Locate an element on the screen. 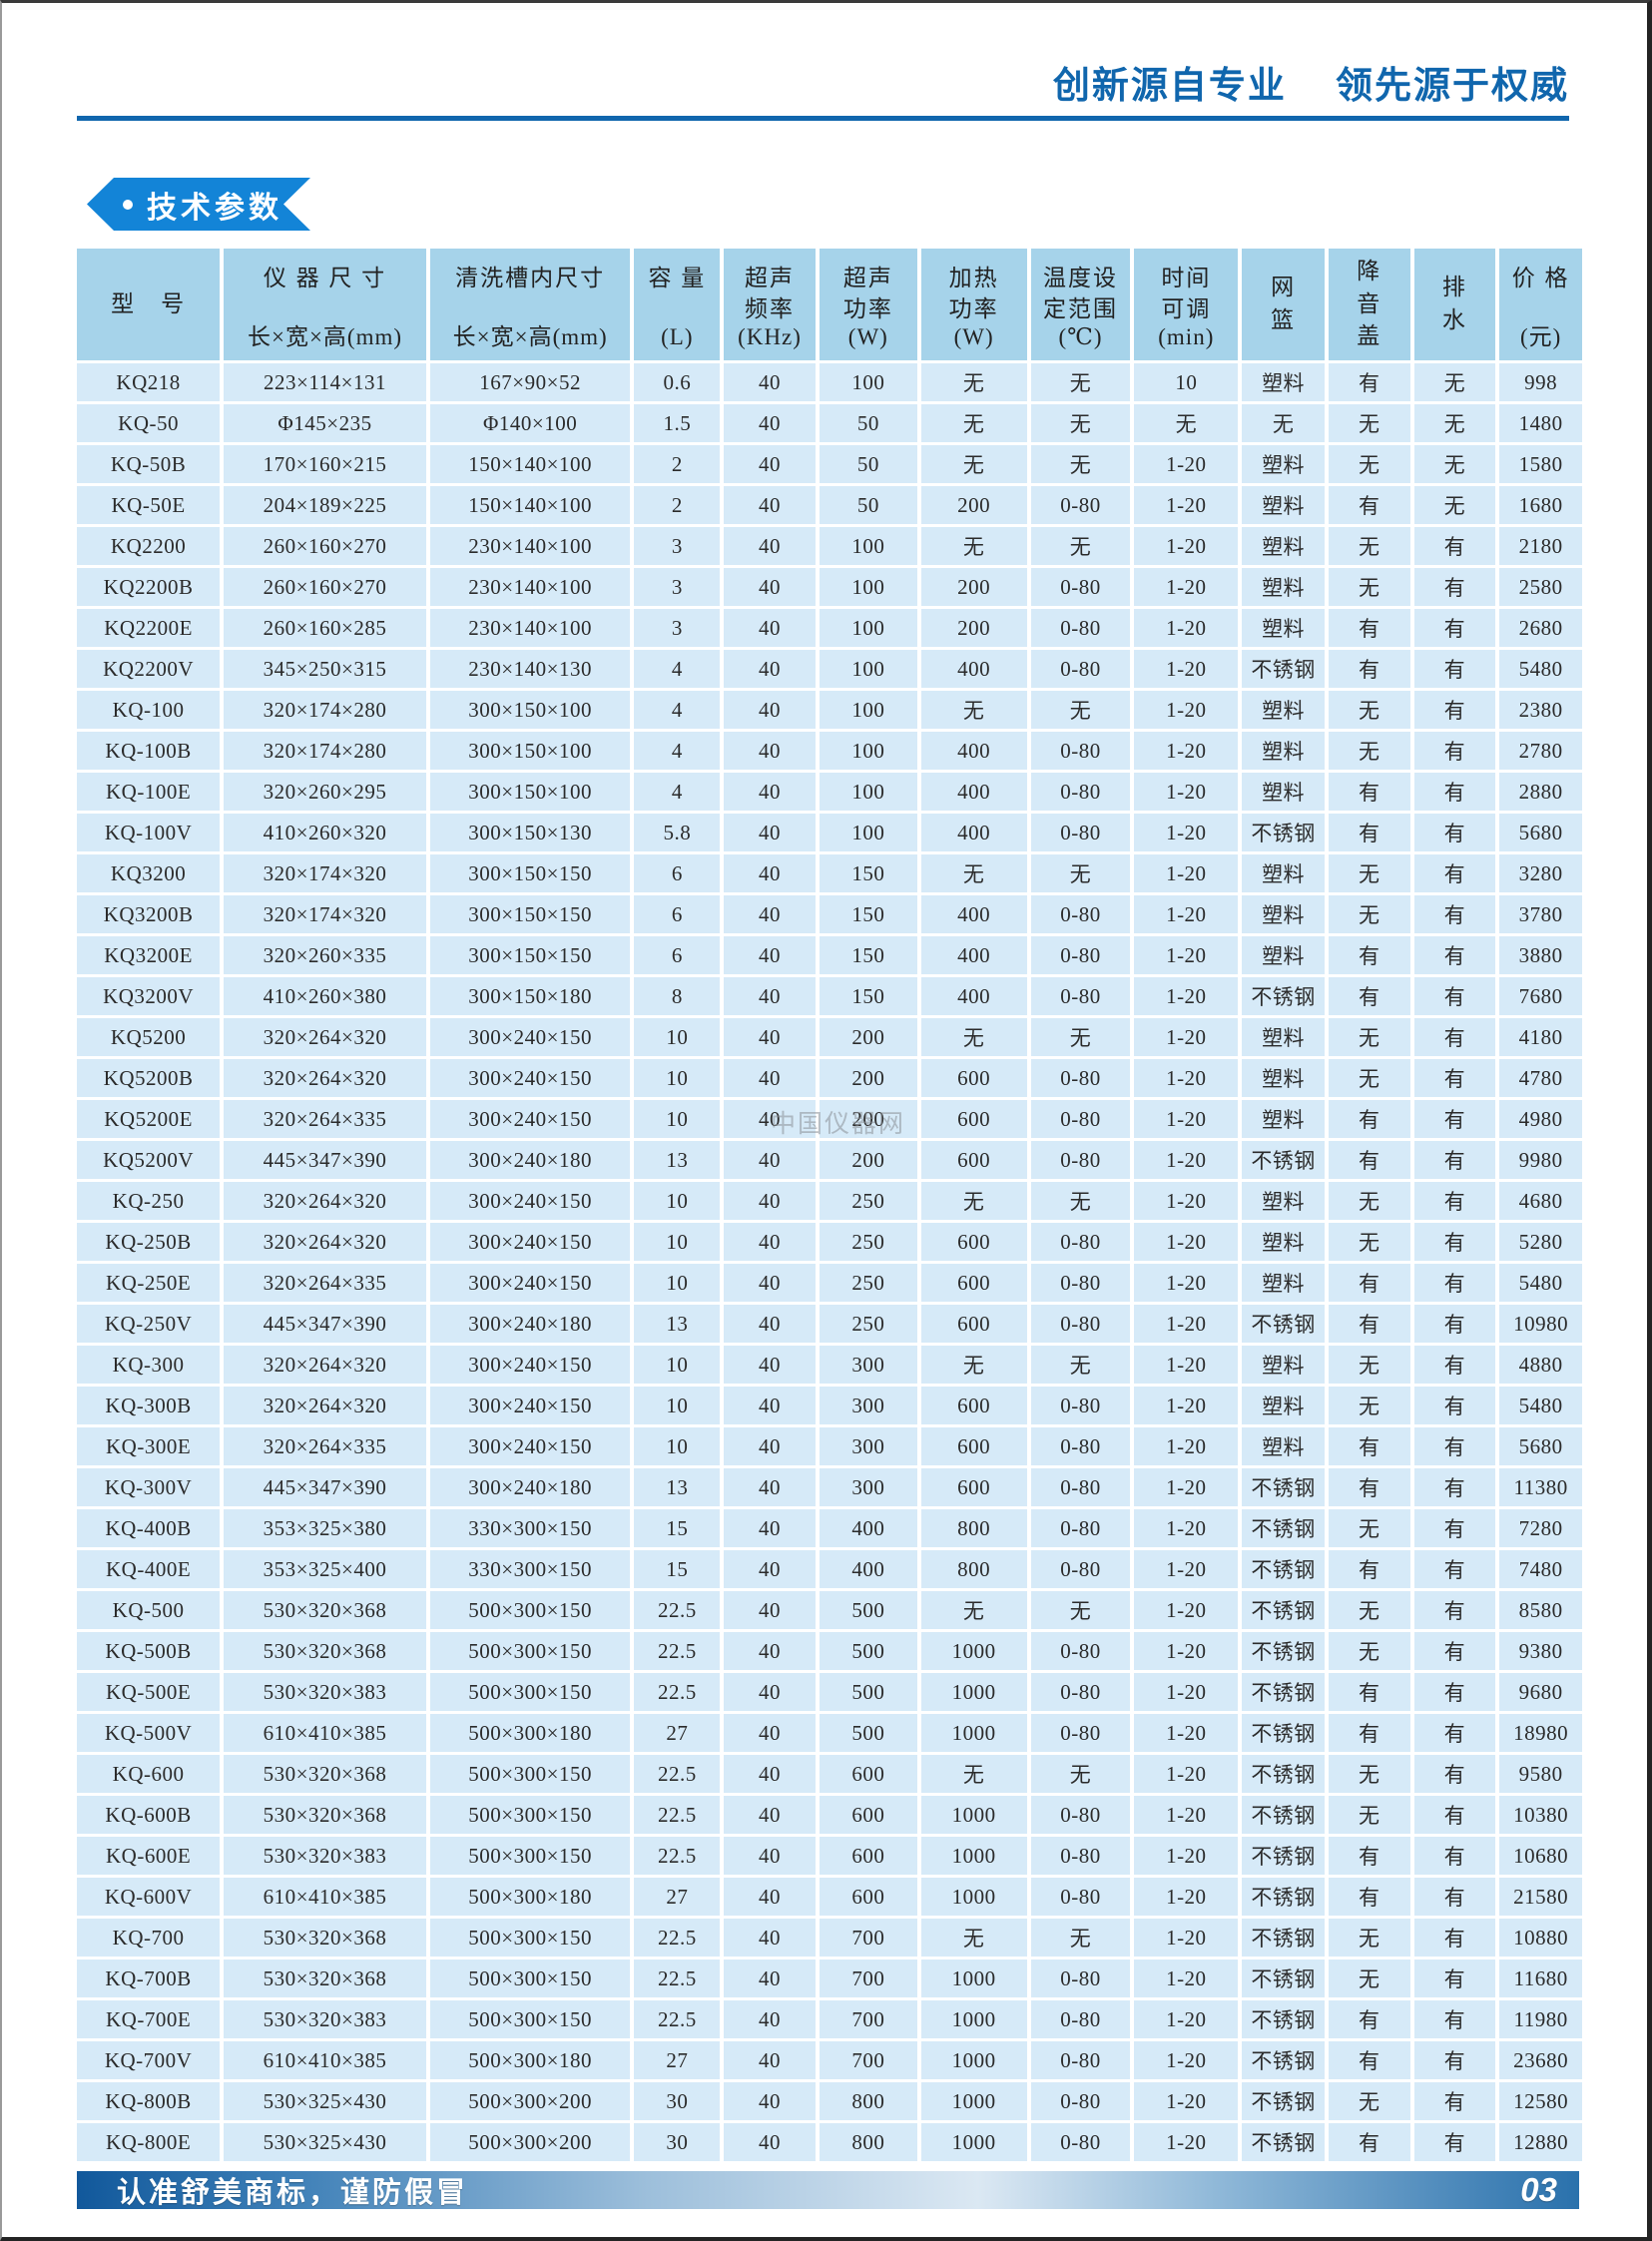  table-cell: 10380 is located at coordinates (1540, 1815).